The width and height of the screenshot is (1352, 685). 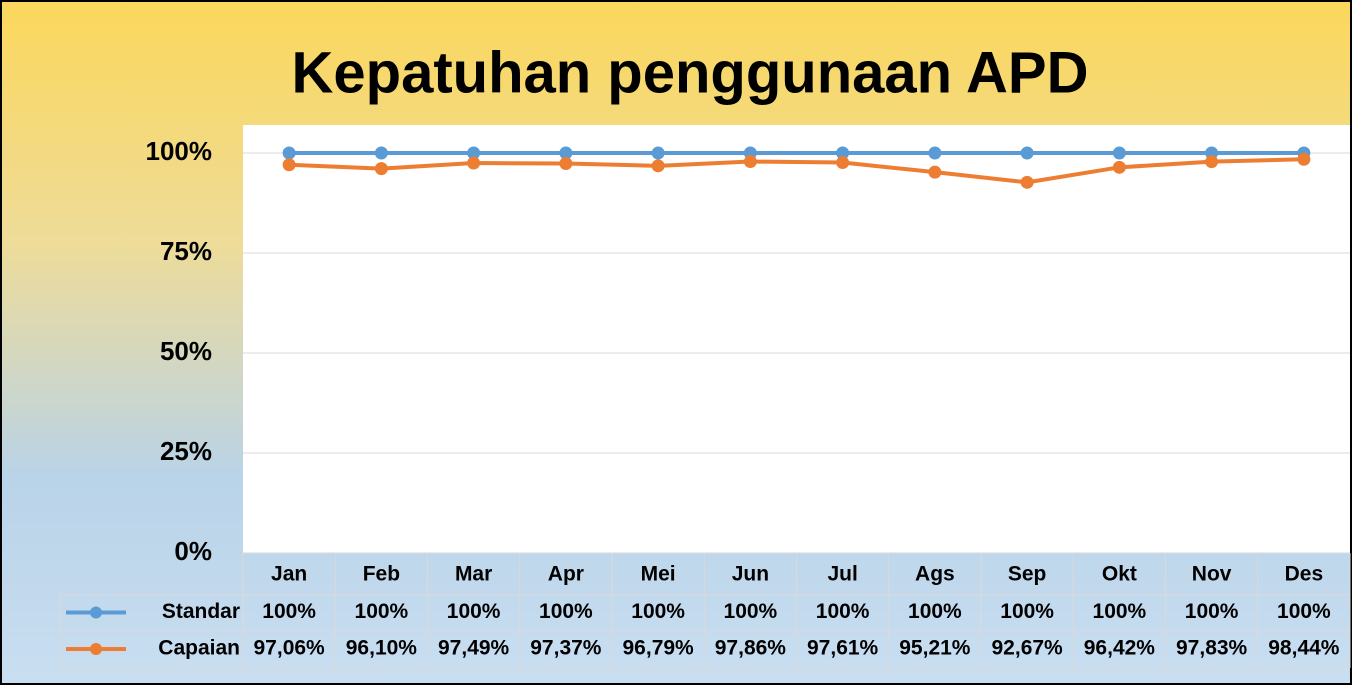 I want to click on y-tick-label: 50%, so click(x=186, y=351).